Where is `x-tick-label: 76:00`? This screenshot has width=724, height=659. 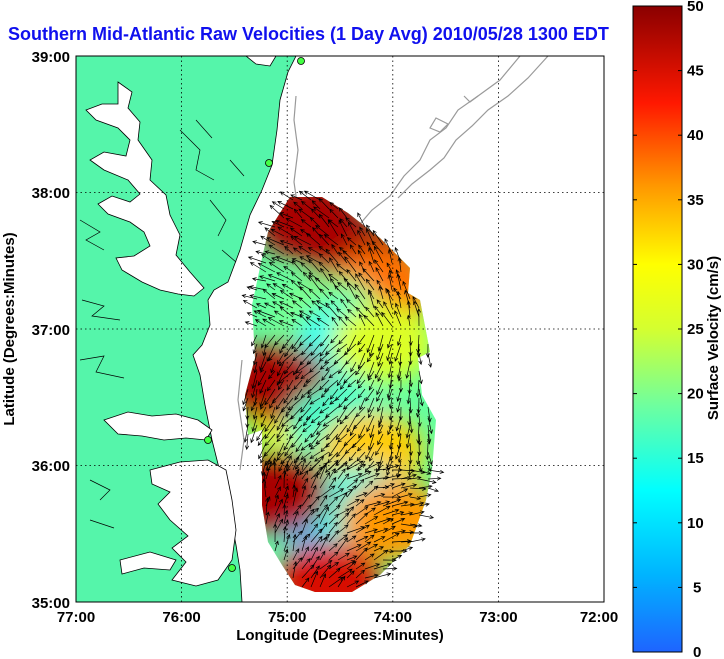
x-tick-label: 76:00 is located at coordinates (181, 617).